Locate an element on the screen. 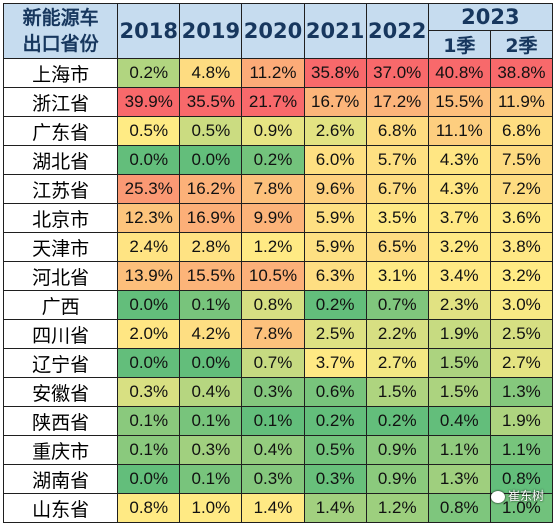 Image resolution: width=558 pixels, height=523 pixels. year-header-2021: 2021 is located at coordinates (335, 31).